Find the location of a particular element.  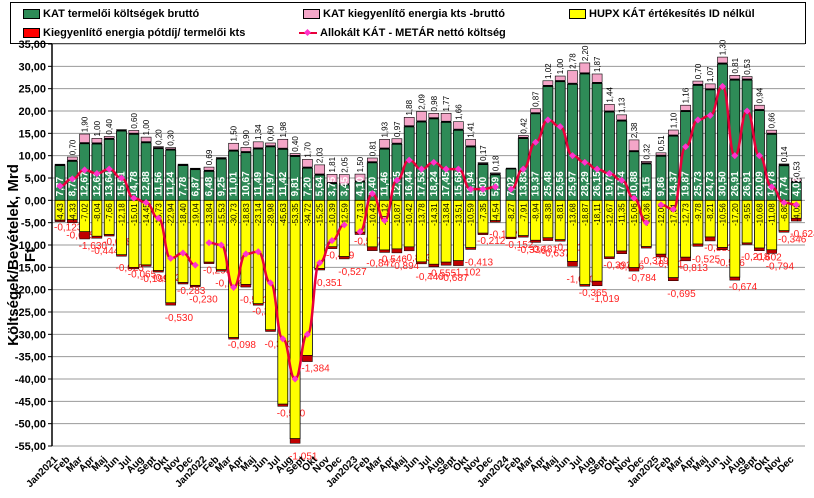

y-tick-label: -15,00 is located at coordinates (30, 268).